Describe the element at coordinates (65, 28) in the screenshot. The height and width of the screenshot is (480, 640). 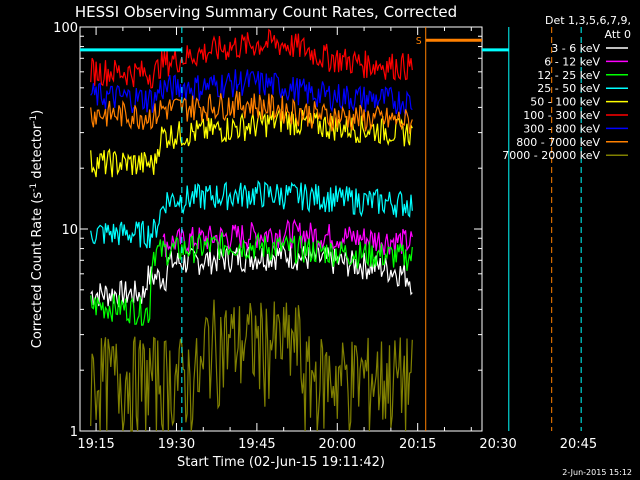
I see `y-tick-label: 100` at that location.